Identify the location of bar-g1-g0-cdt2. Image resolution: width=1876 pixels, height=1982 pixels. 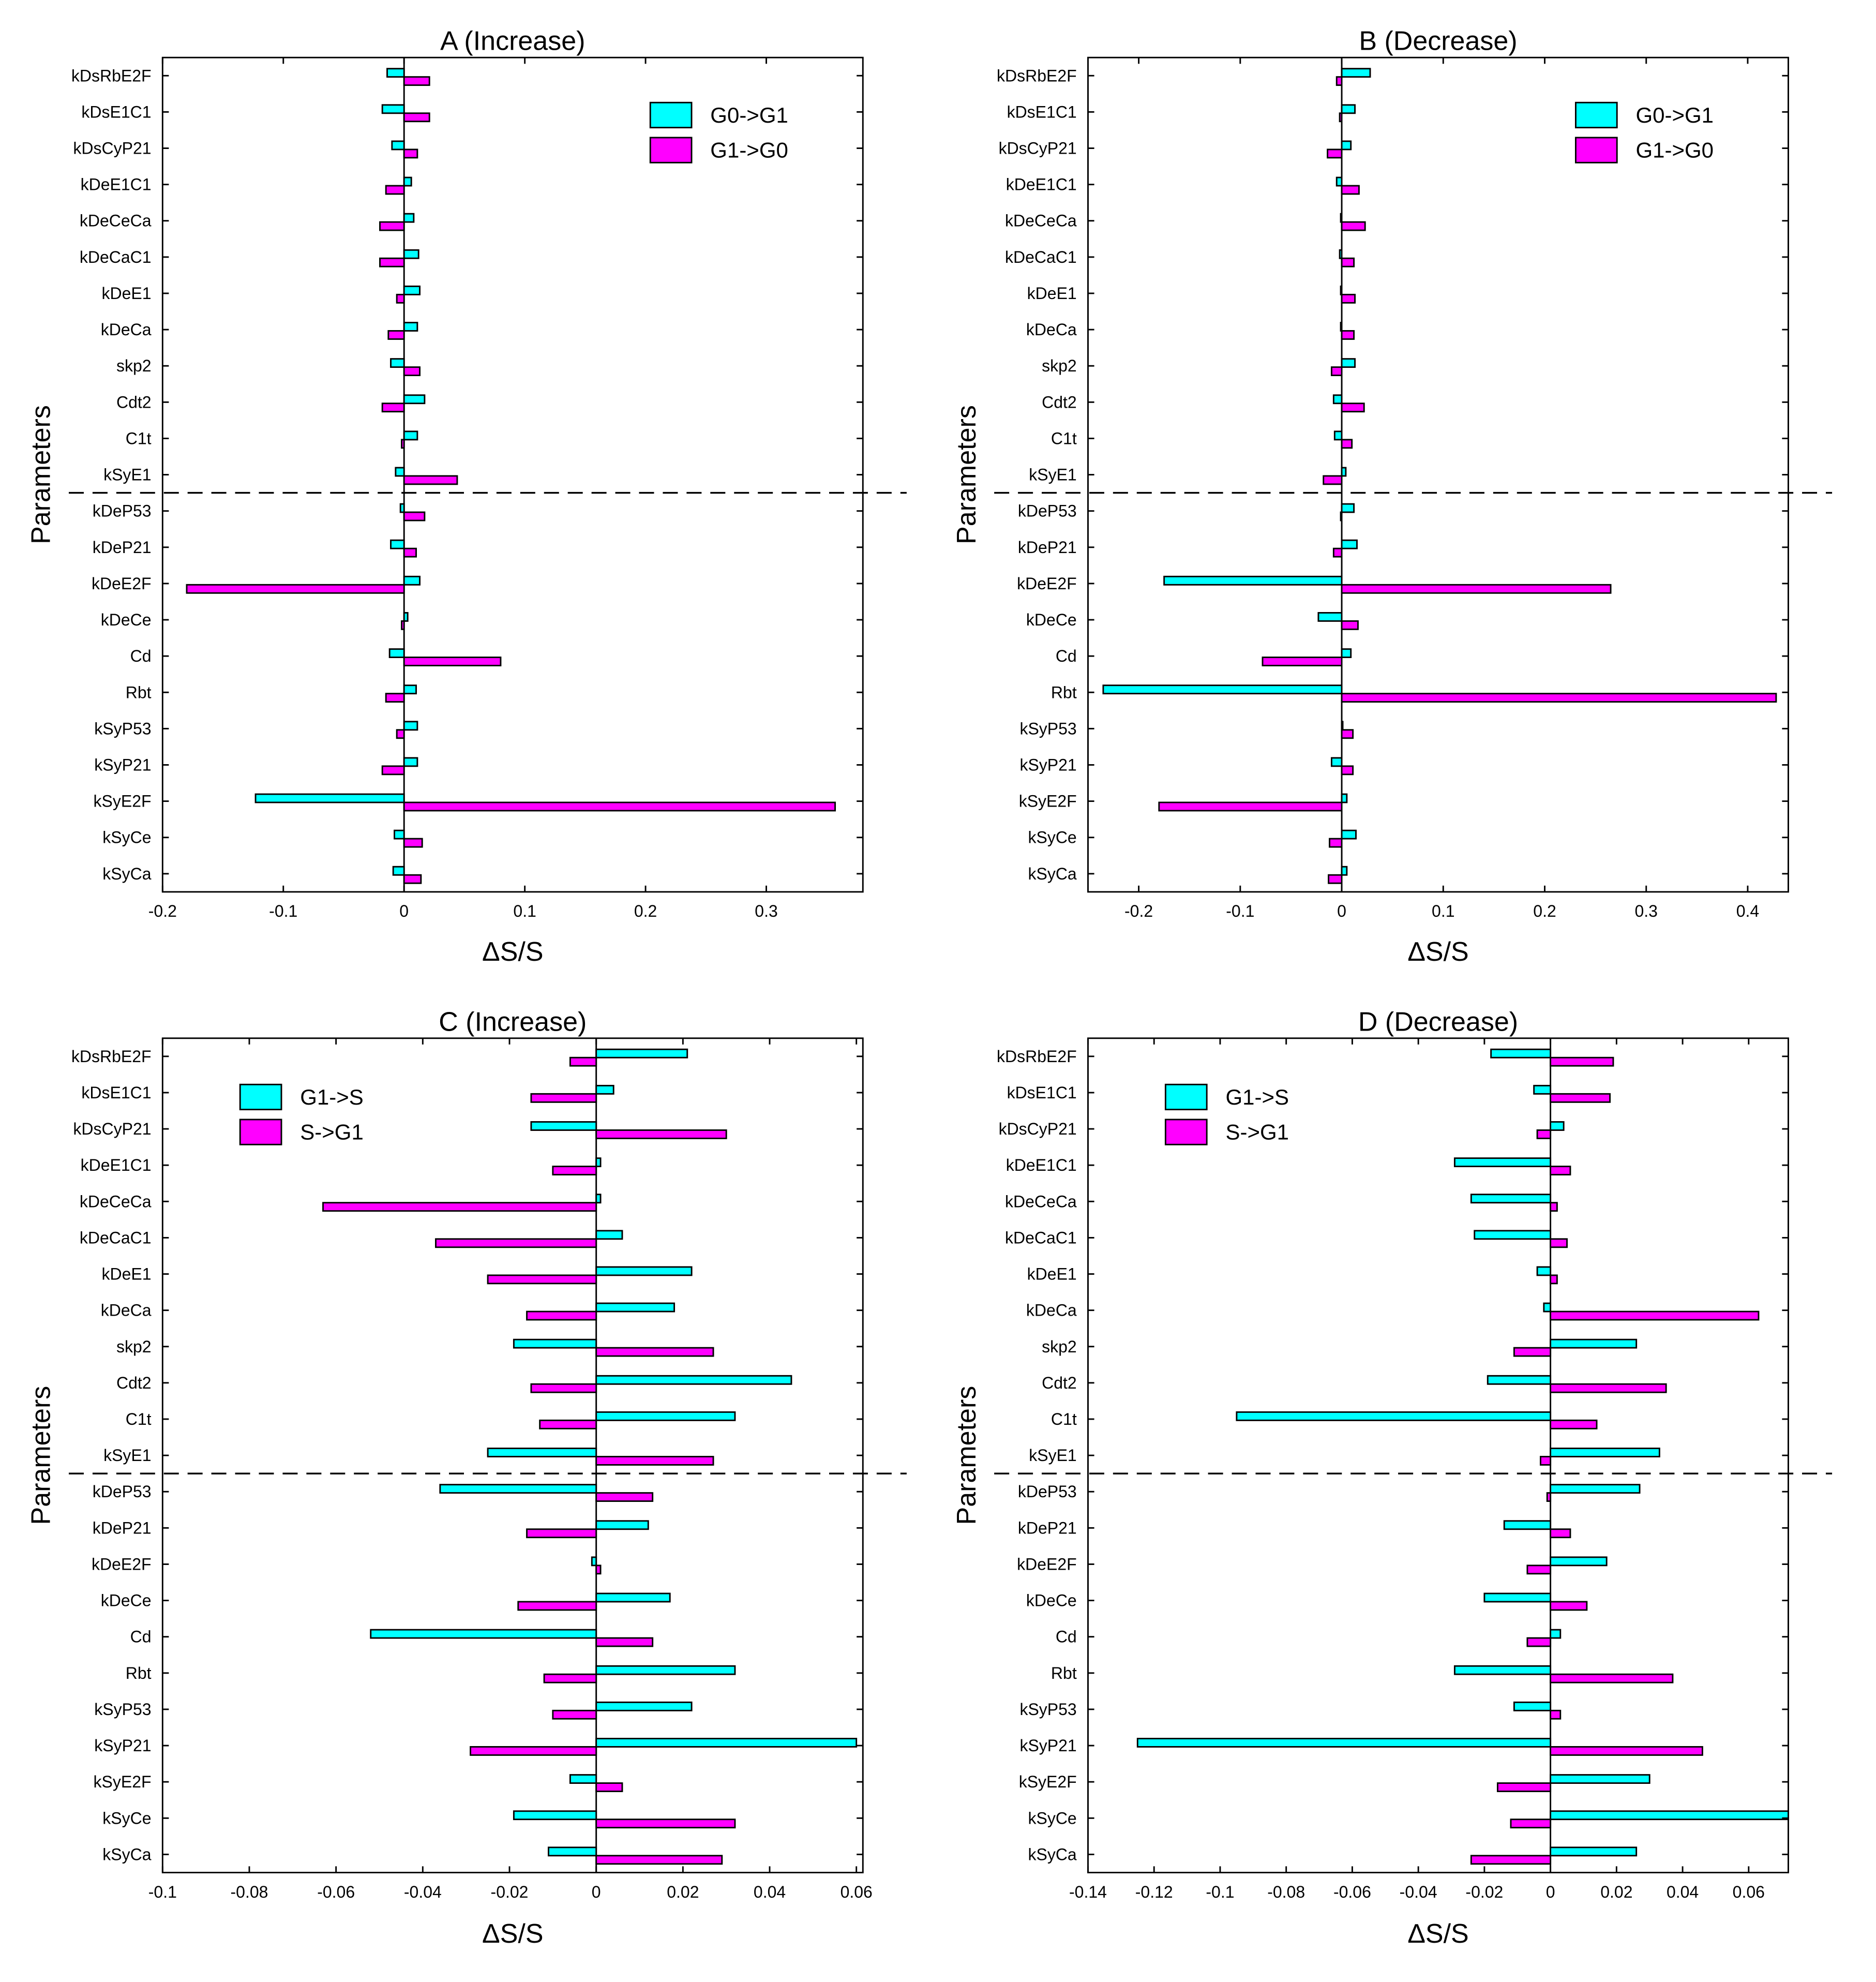
(1353, 408).